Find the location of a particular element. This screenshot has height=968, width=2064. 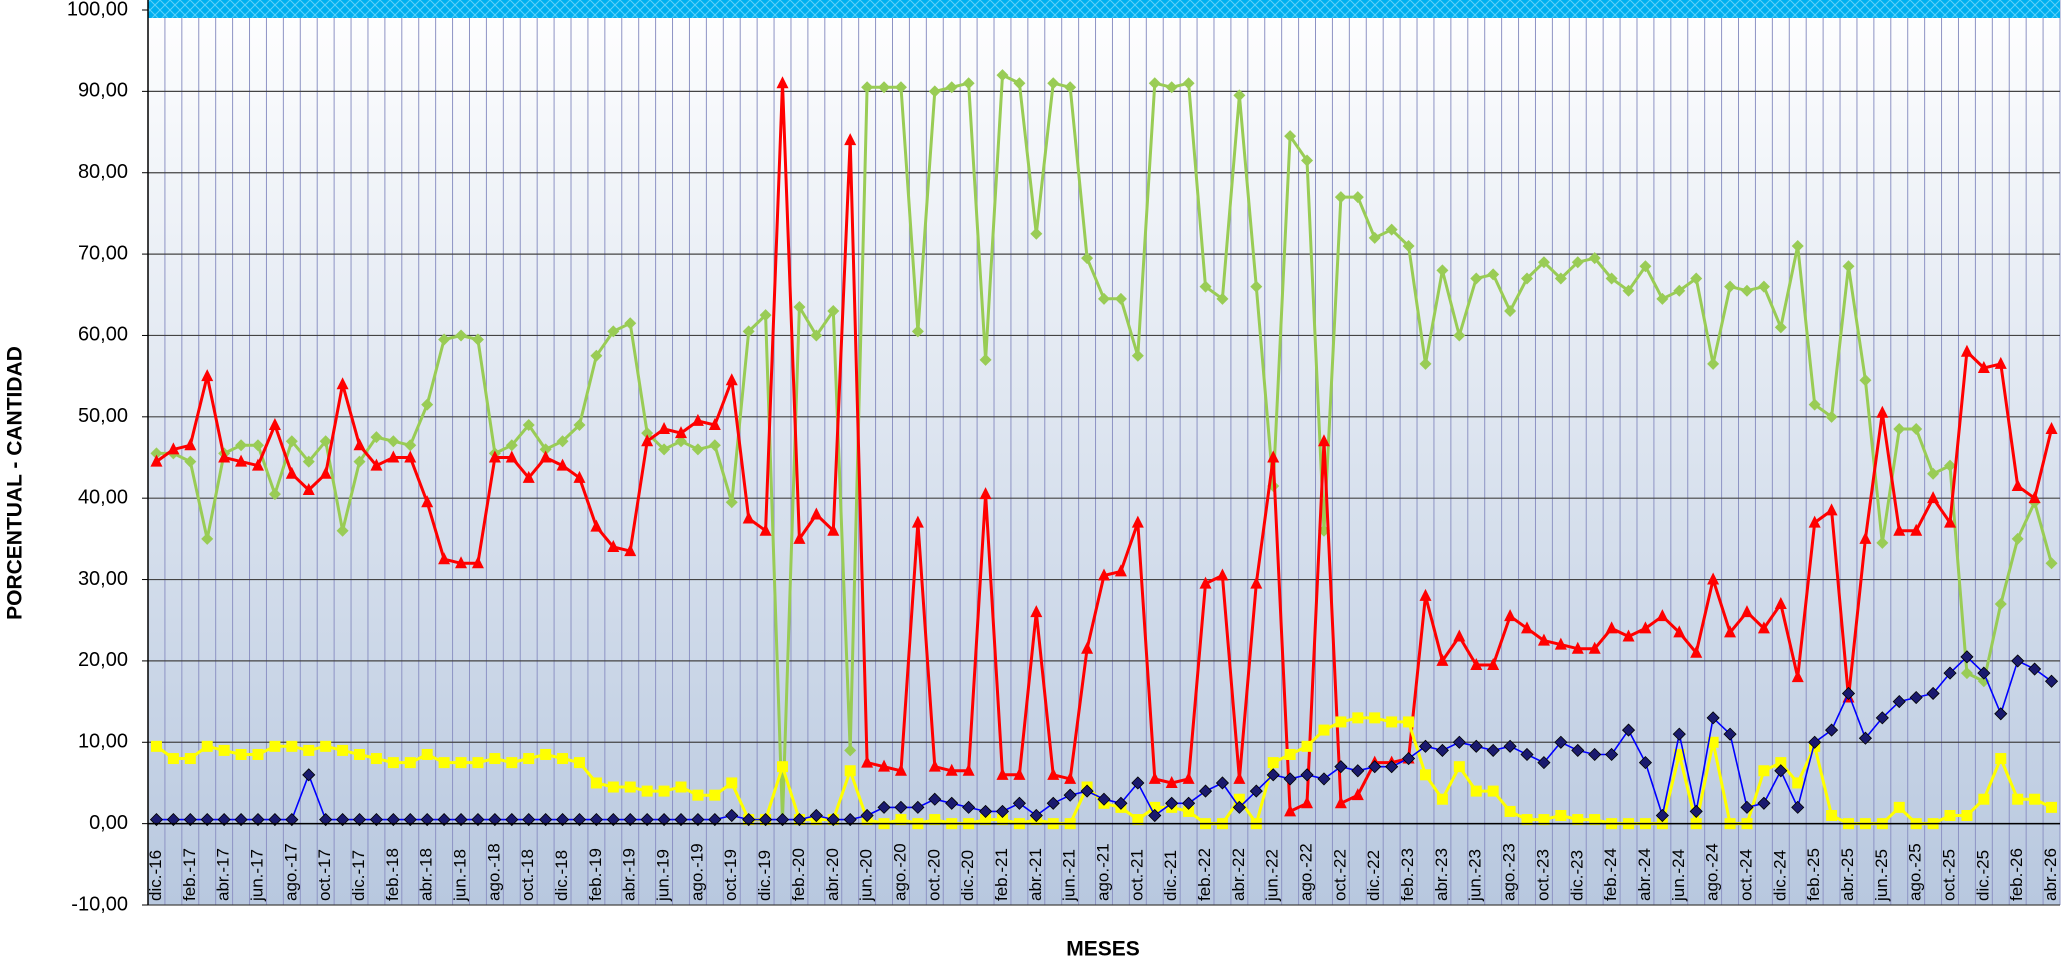

x-tick-label: abr.-22 is located at coordinates (1238, 874).